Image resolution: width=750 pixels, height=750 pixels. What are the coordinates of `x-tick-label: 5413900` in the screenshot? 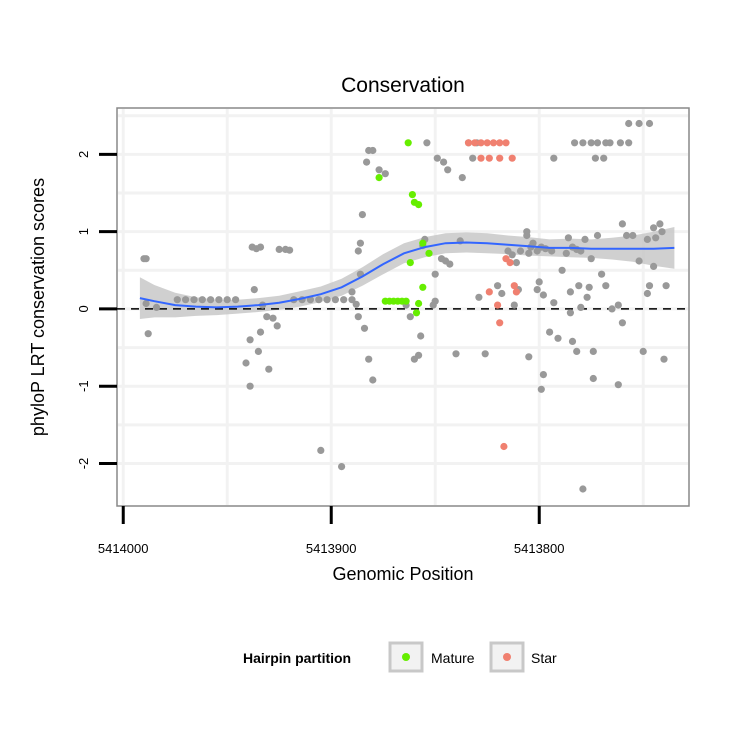 It's located at (331, 548).